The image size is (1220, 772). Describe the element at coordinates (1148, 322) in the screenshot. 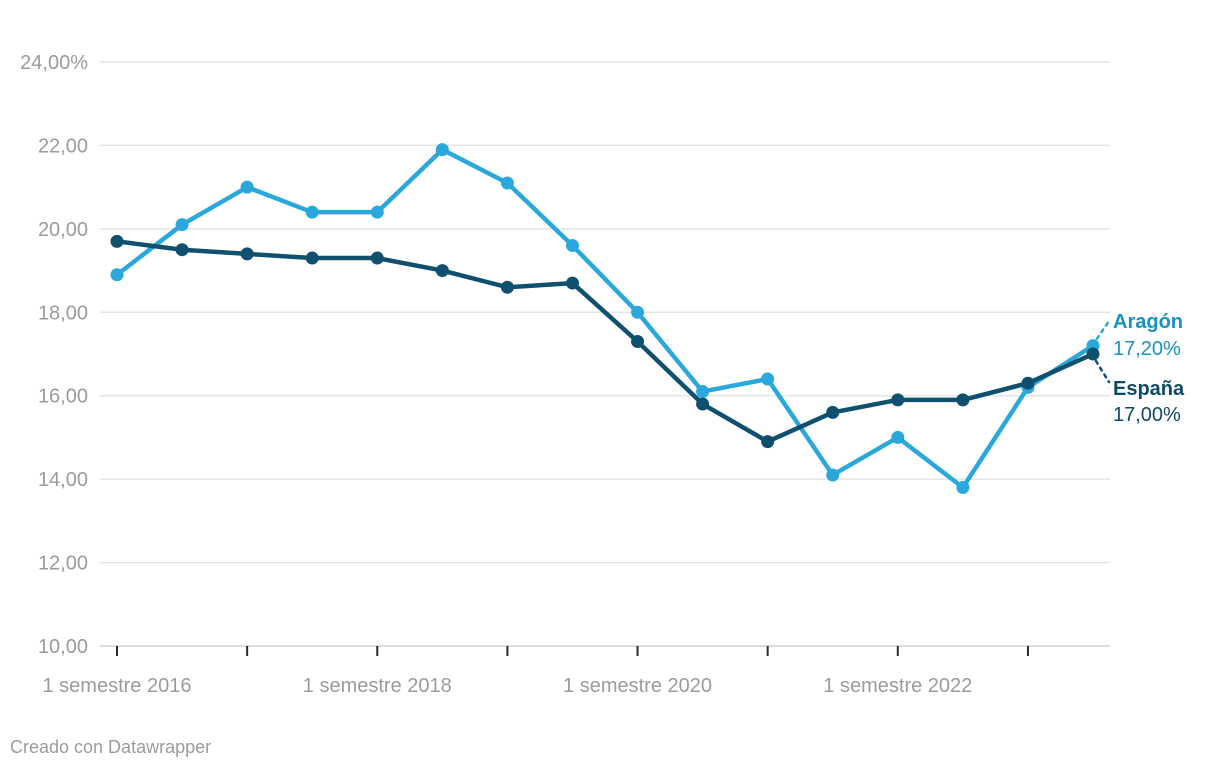

I see `series-label-aragon: Aragón` at that location.